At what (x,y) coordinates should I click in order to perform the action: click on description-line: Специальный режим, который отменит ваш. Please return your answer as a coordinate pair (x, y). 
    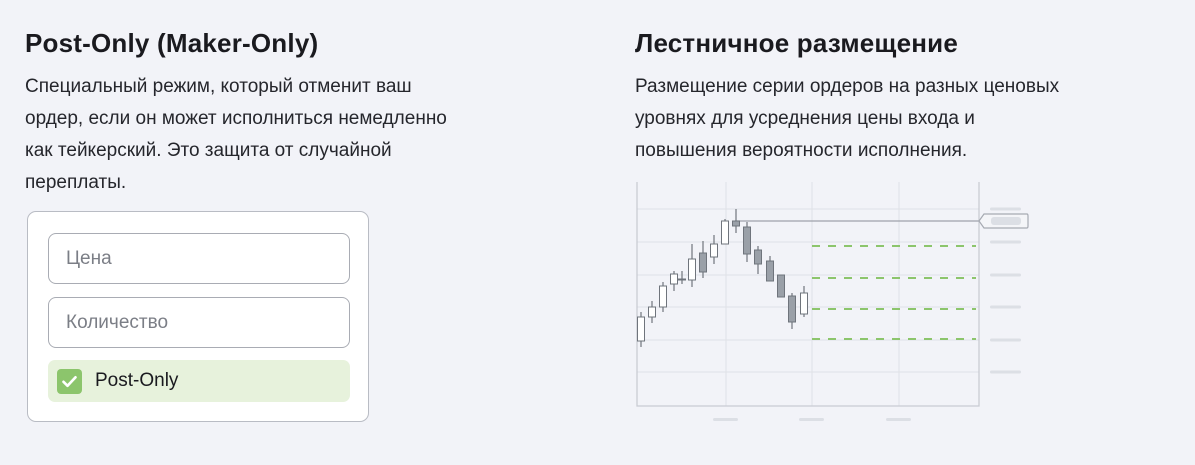
    Looking at the image, I should click on (218, 86).